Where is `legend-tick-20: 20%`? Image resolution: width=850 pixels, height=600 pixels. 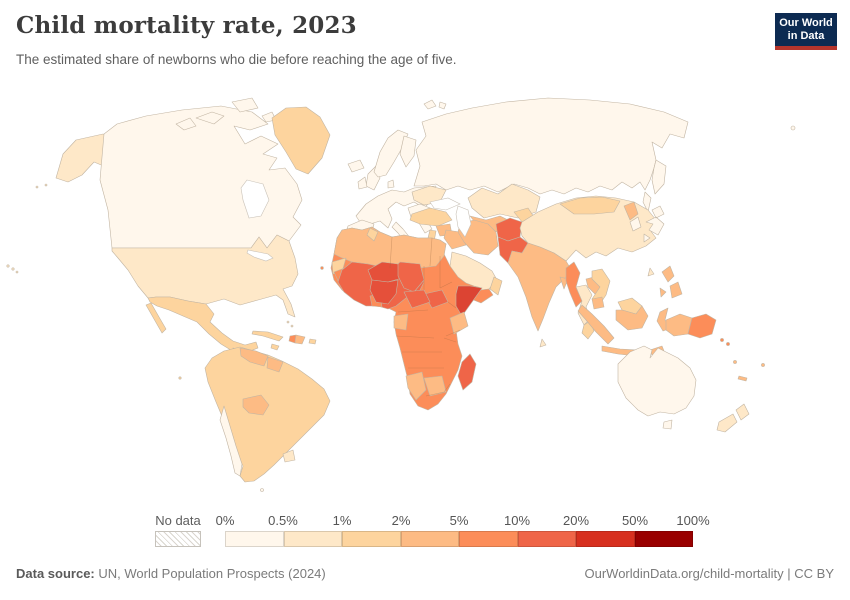 legend-tick-20: 20% is located at coordinates (576, 520).